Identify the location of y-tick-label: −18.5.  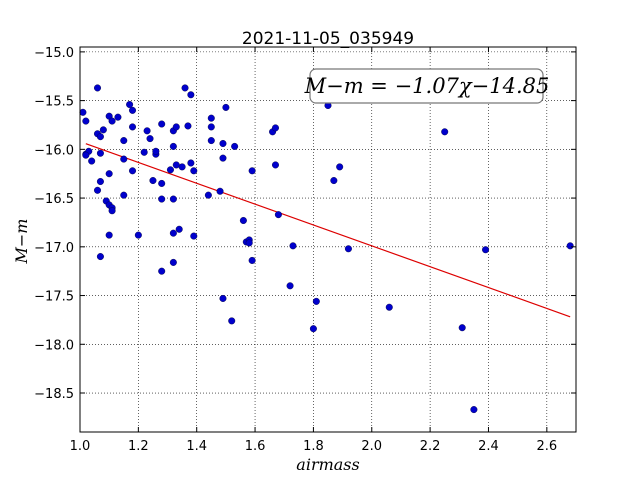
(54, 394).